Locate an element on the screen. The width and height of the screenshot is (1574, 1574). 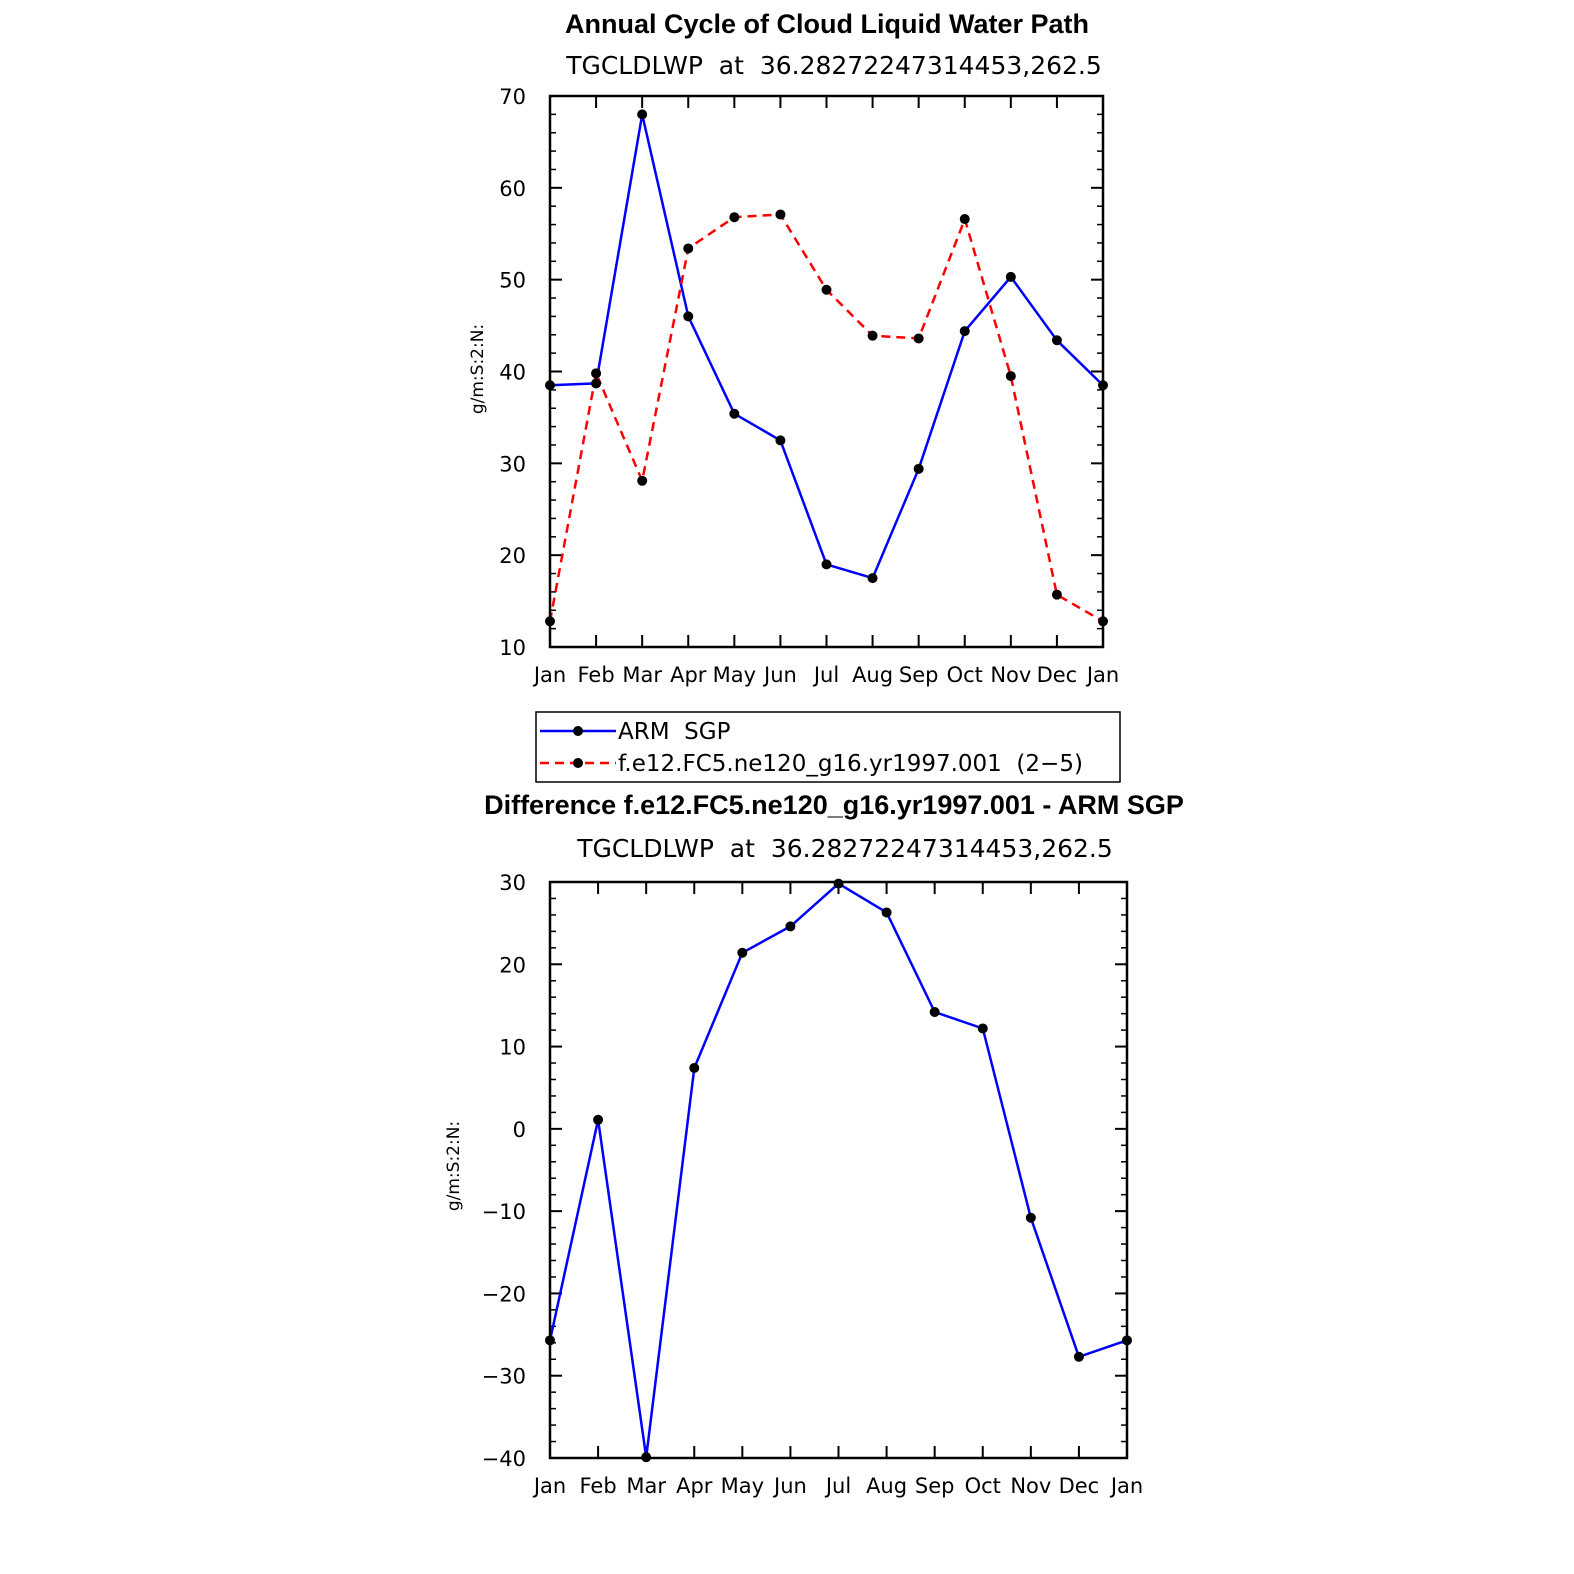
legend-marker-model is located at coordinates (578, 763).